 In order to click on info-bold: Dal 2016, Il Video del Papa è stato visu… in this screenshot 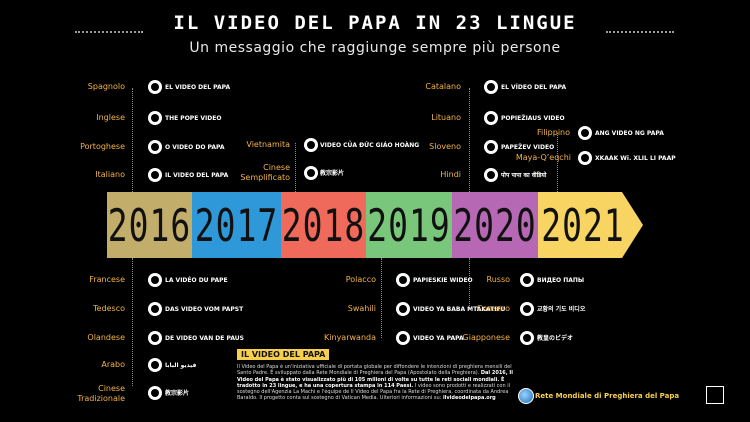, I will do `click(375, 379)`.